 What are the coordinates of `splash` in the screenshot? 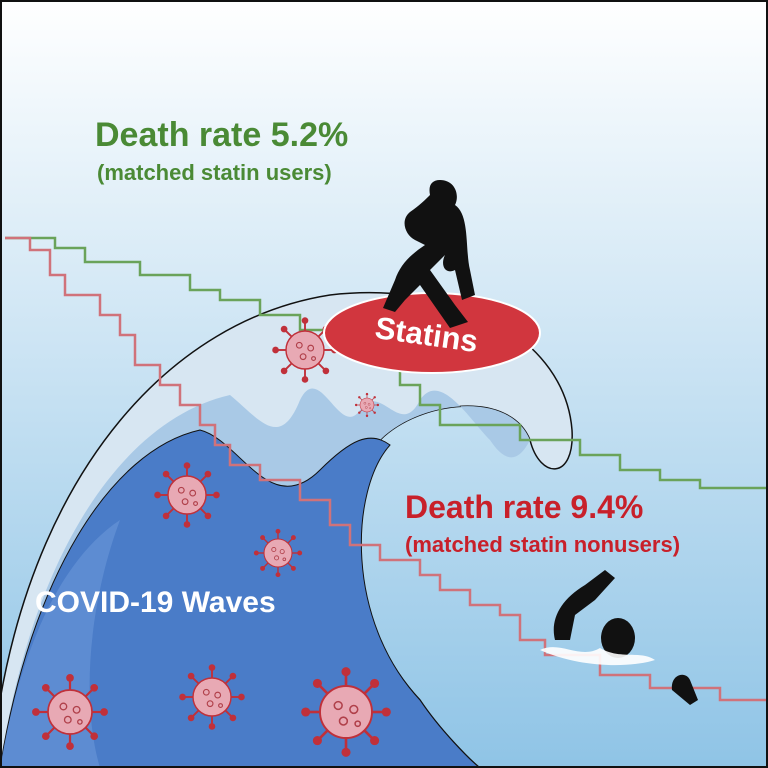 It's located at (597, 656).